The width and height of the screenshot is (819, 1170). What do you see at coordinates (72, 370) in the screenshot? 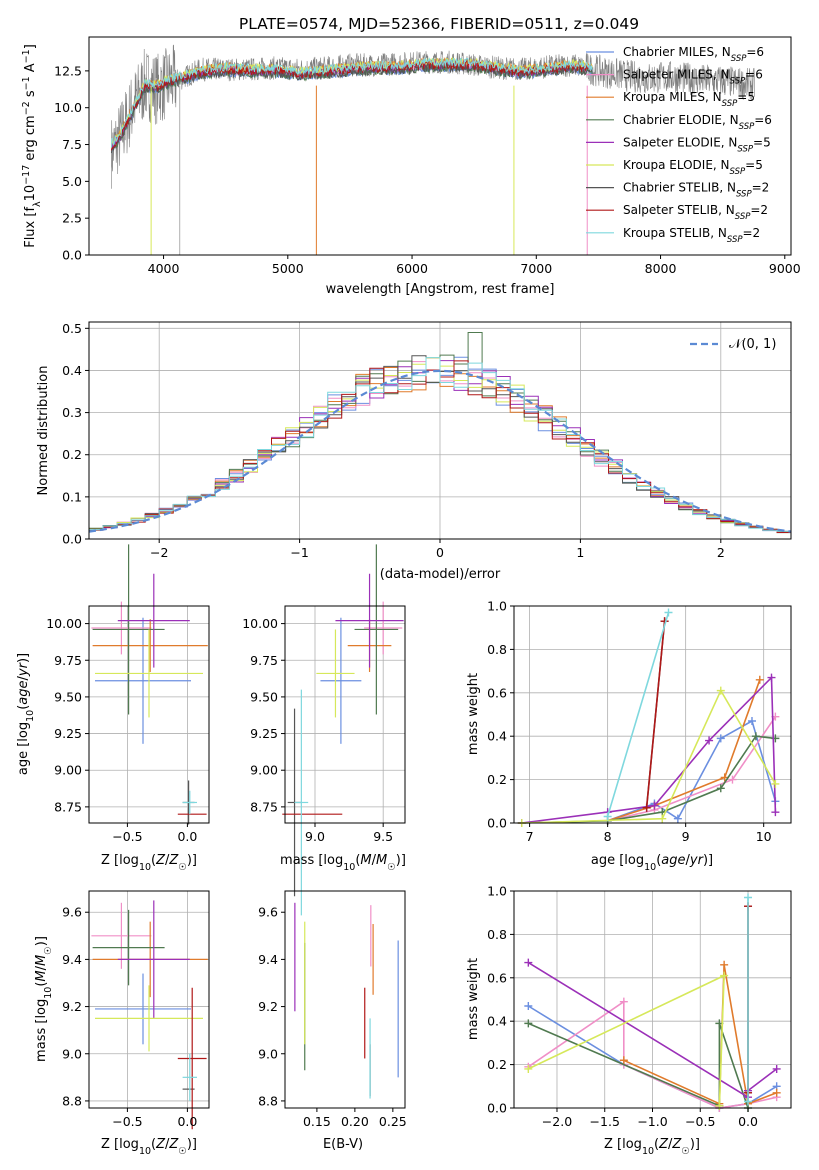
I see `y-tick-label: 0.4` at bounding box center [72, 370].